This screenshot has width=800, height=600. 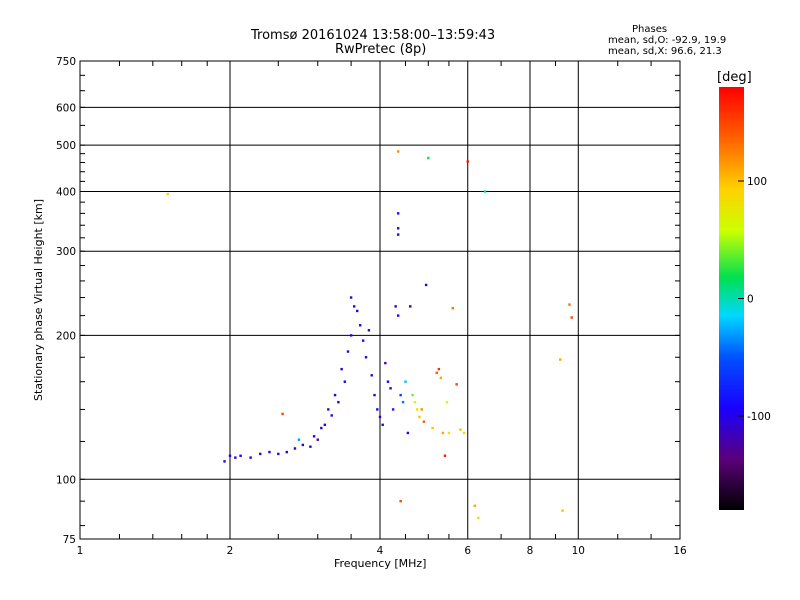 I want to click on y-tick-label: 400, so click(x=66, y=192).